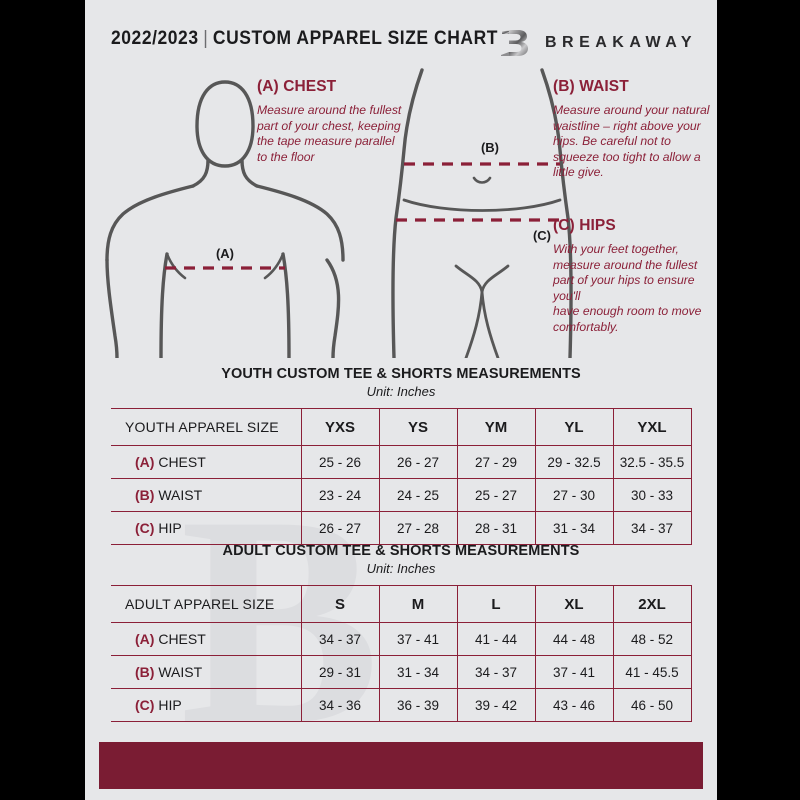 The image size is (800, 800). I want to click on adult-row-hip-label: (C) HIP, so click(206, 705).